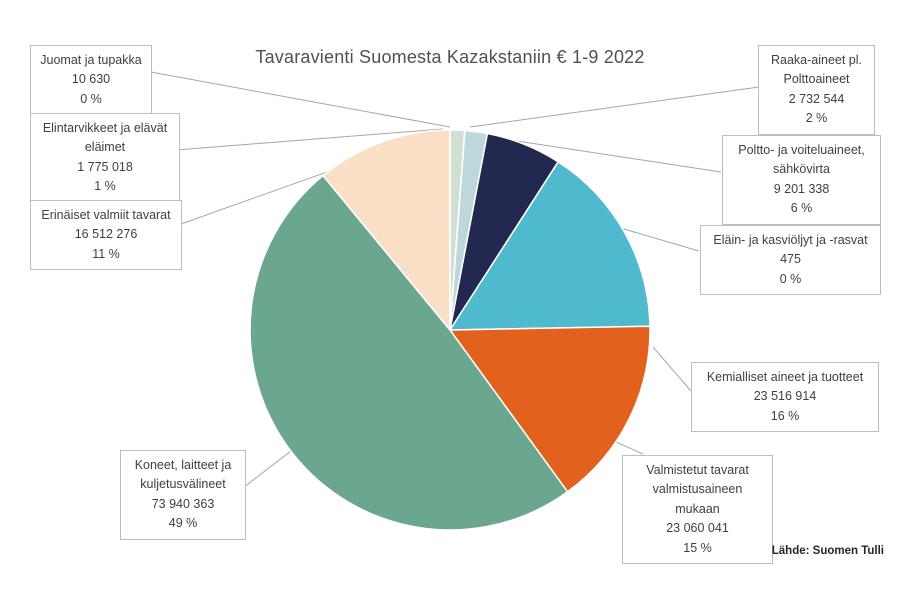 This screenshot has height=600, width=900. What do you see at coordinates (827, 551) in the screenshot?
I see `source-note: Lähde: Suomen Tulli` at bounding box center [827, 551].